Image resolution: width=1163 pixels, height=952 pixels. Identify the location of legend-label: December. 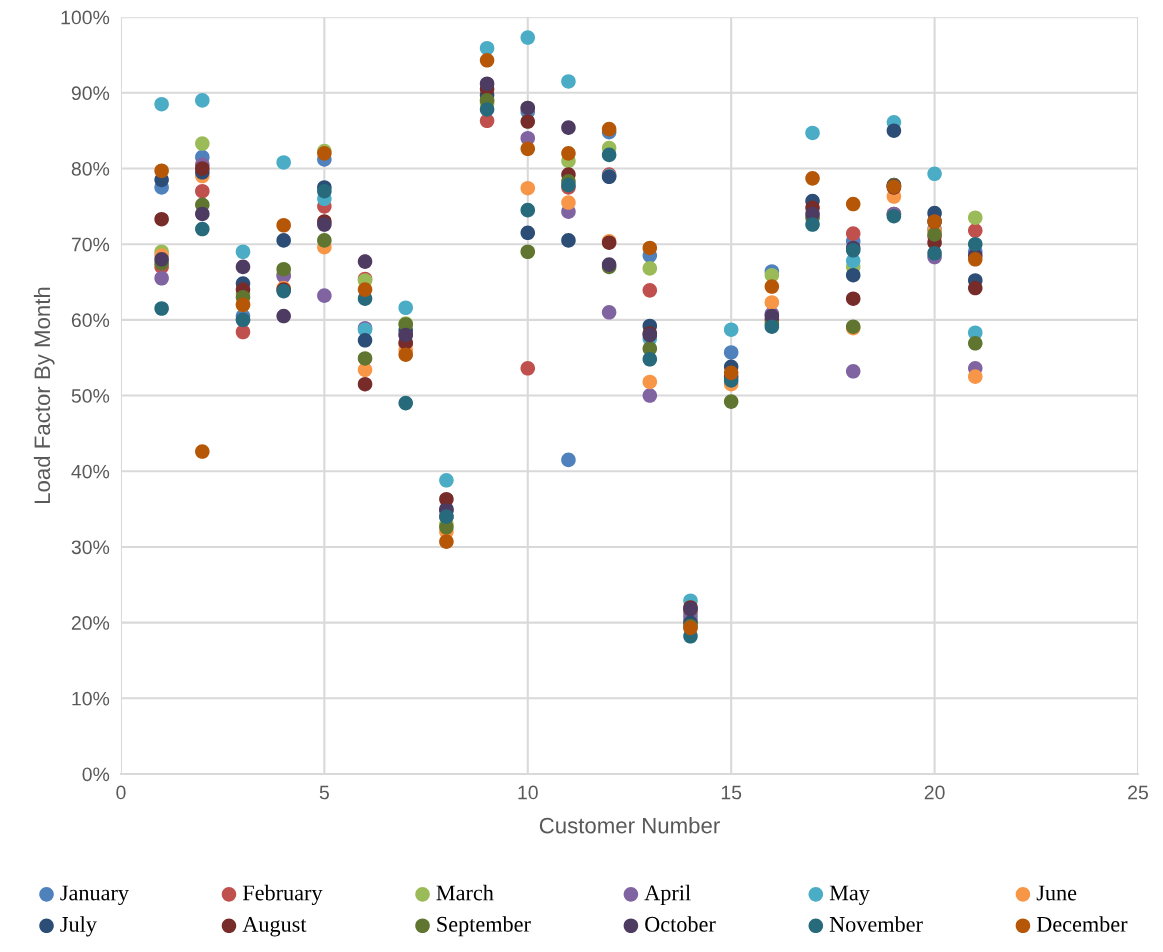
(1082, 924).